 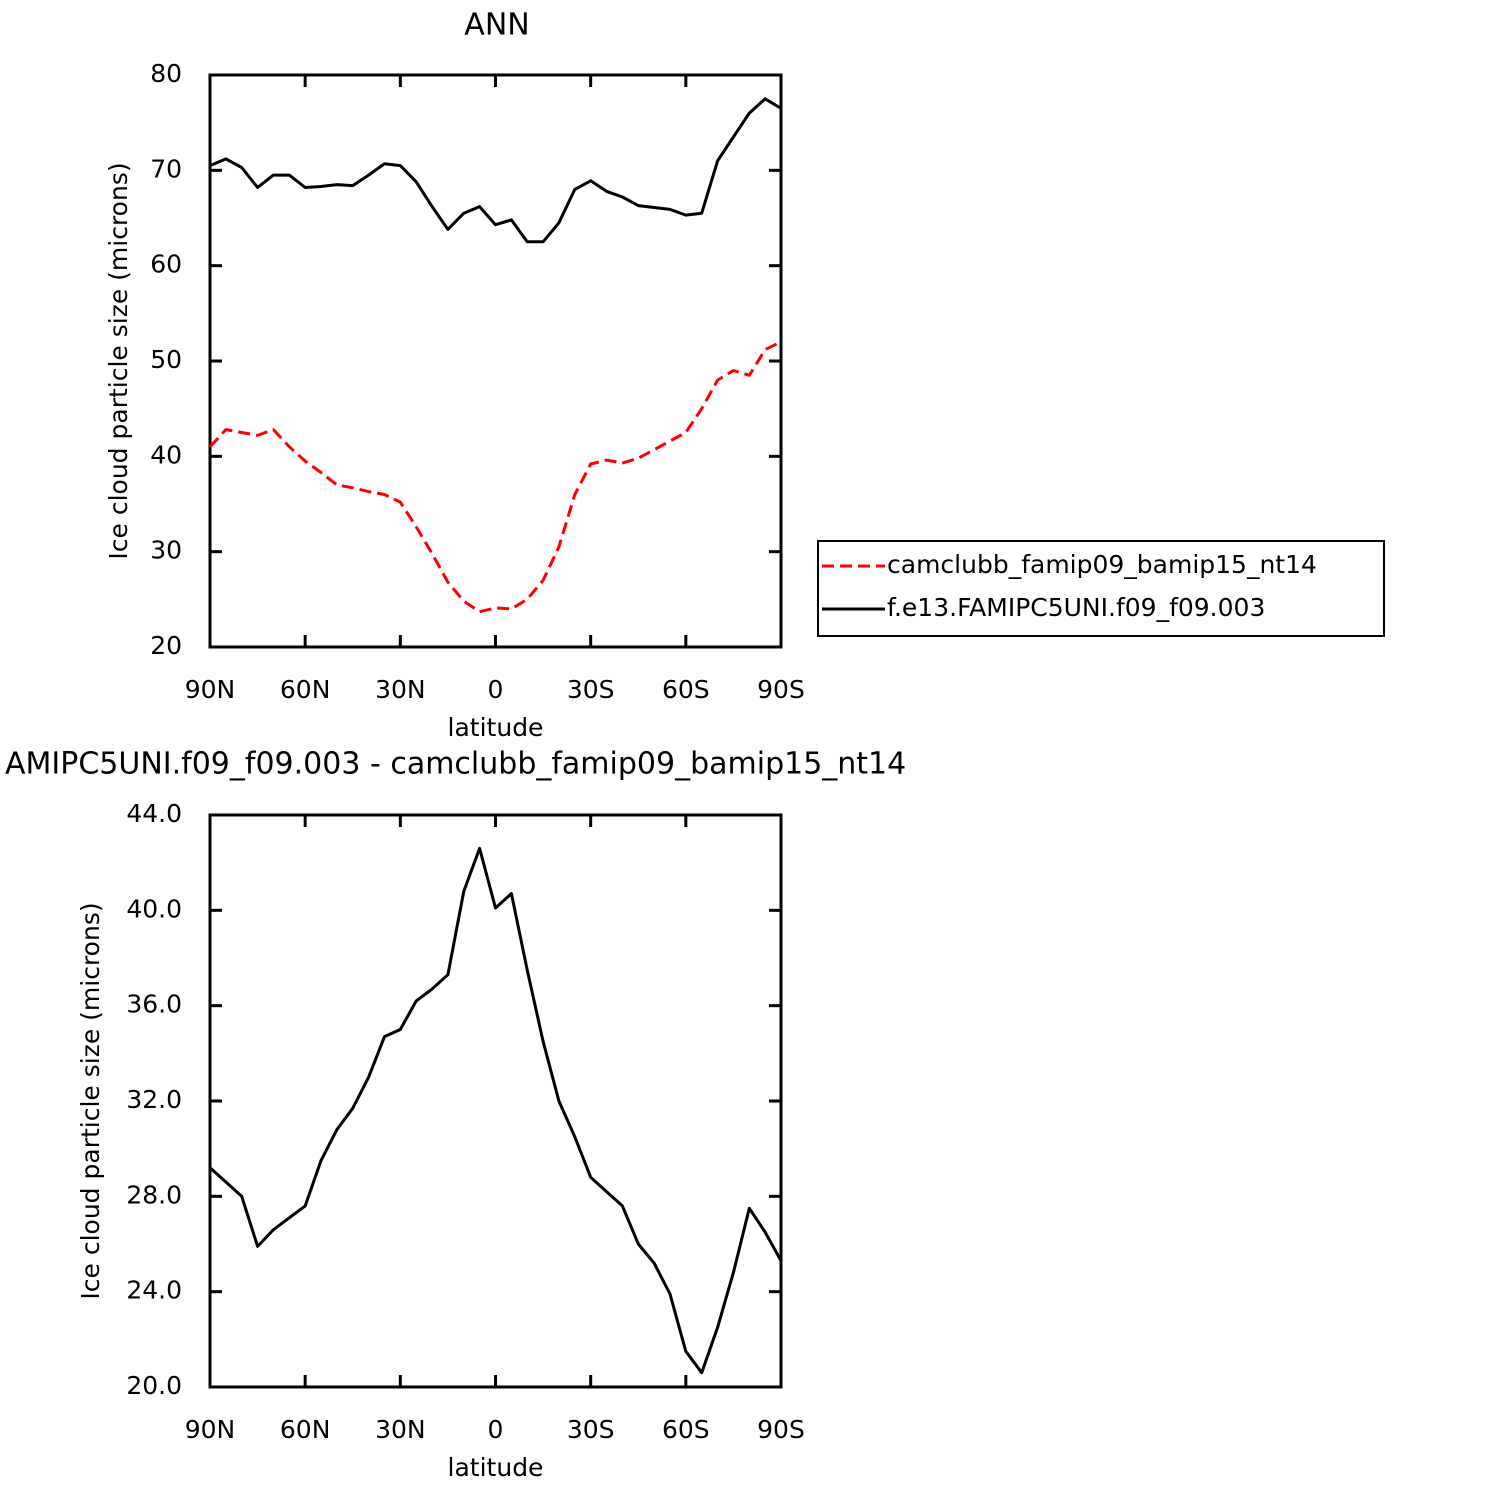 What do you see at coordinates (154, 813) in the screenshot?
I see `y-tick-label: 44.0` at bounding box center [154, 813].